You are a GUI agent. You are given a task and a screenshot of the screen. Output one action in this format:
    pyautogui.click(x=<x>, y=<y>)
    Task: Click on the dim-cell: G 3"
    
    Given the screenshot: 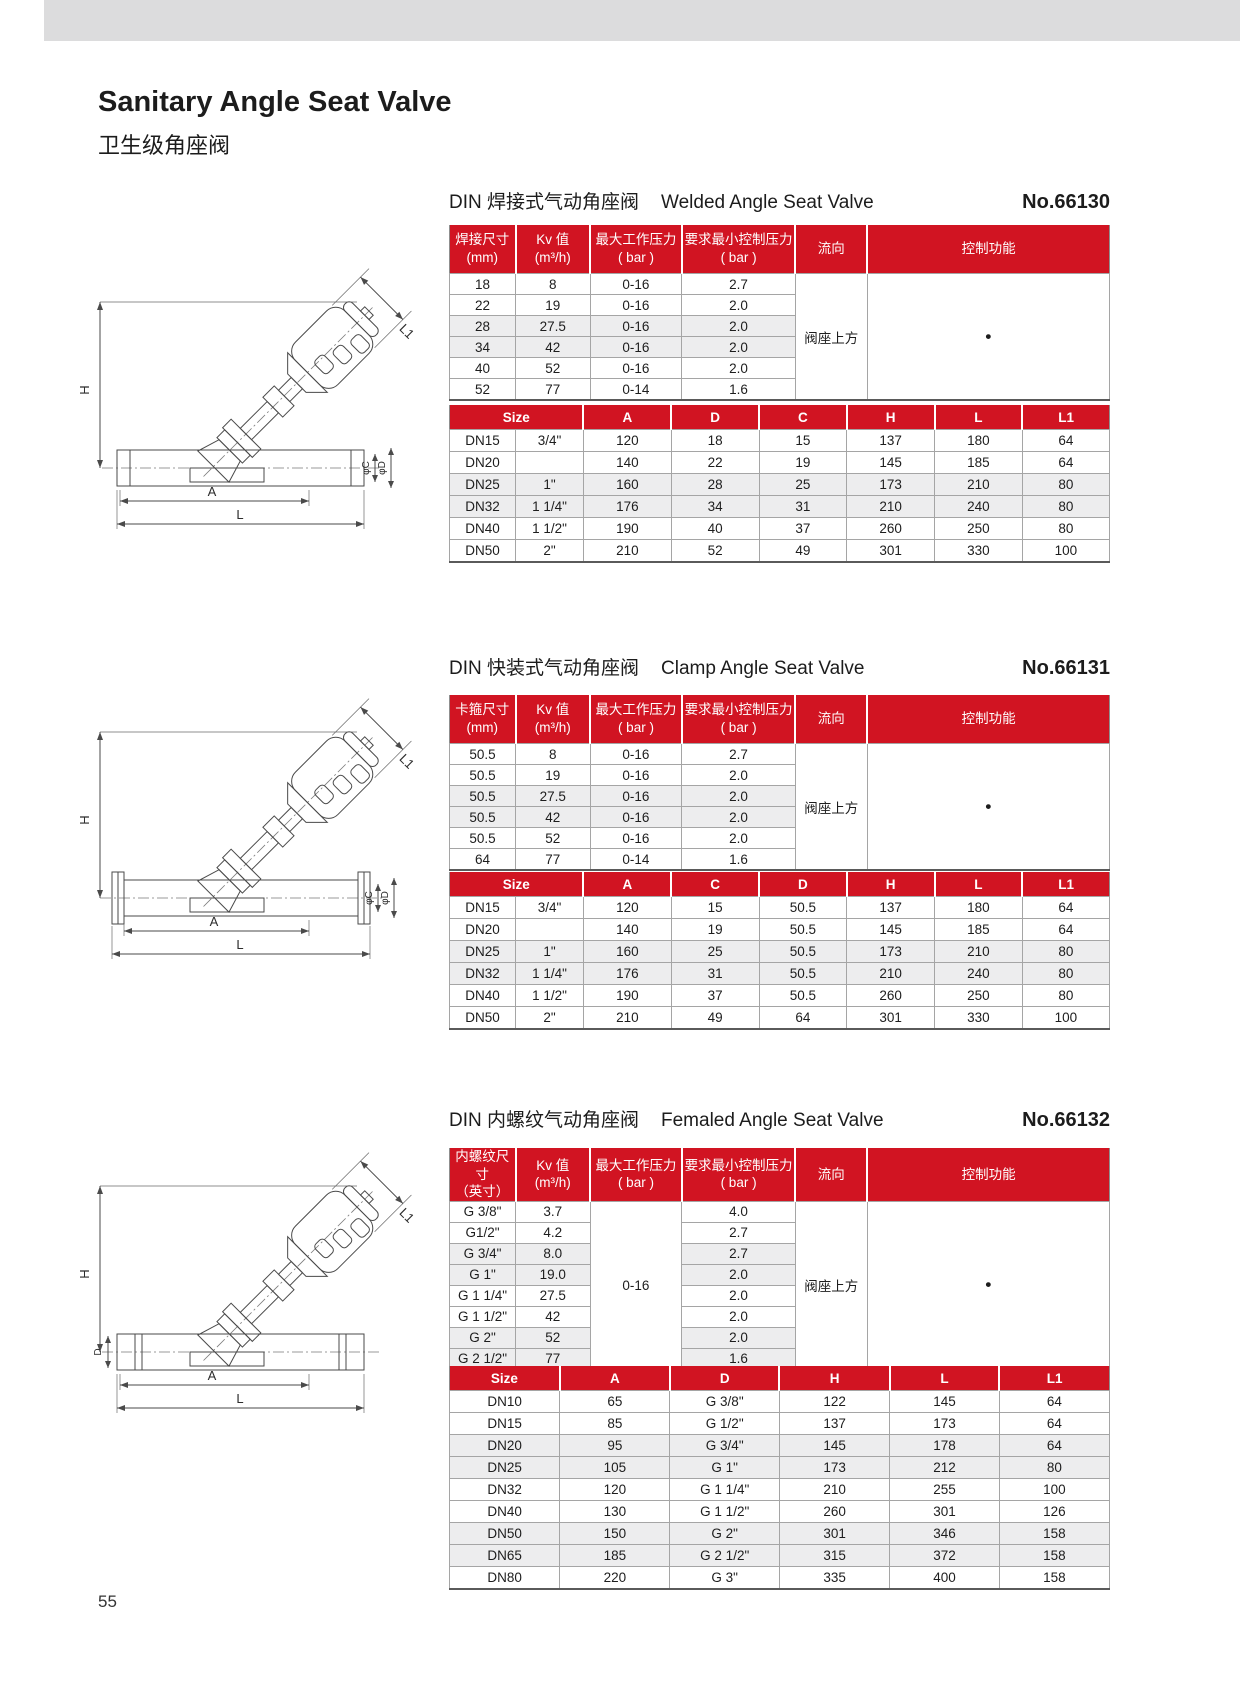 What is the action you would take?
    pyautogui.click(x=724, y=1578)
    